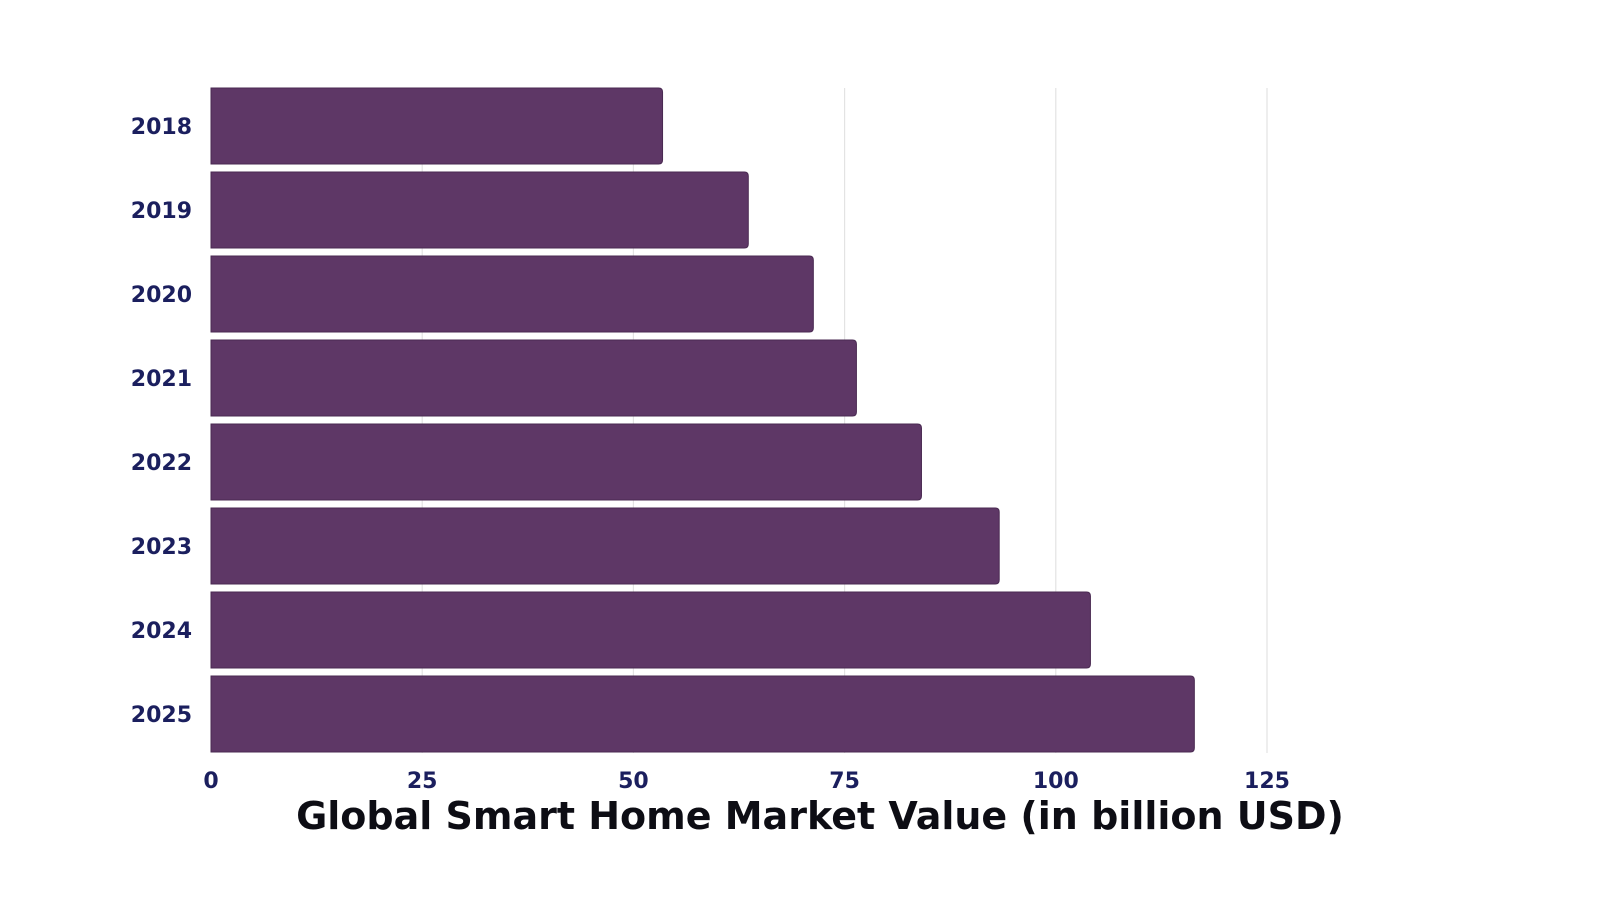 The height and width of the screenshot is (900, 1600). Describe the element at coordinates (566, 462) in the screenshot. I see `bar-2022` at that location.